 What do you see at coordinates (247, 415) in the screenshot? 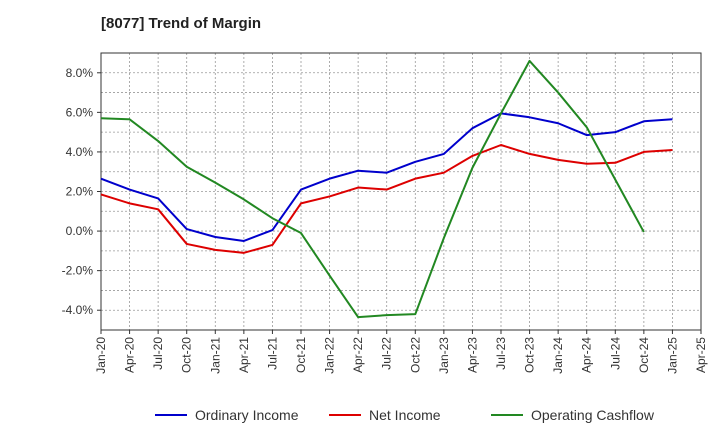
I see `legend-label-ordinary-income: Ordinary Income` at bounding box center [247, 415].